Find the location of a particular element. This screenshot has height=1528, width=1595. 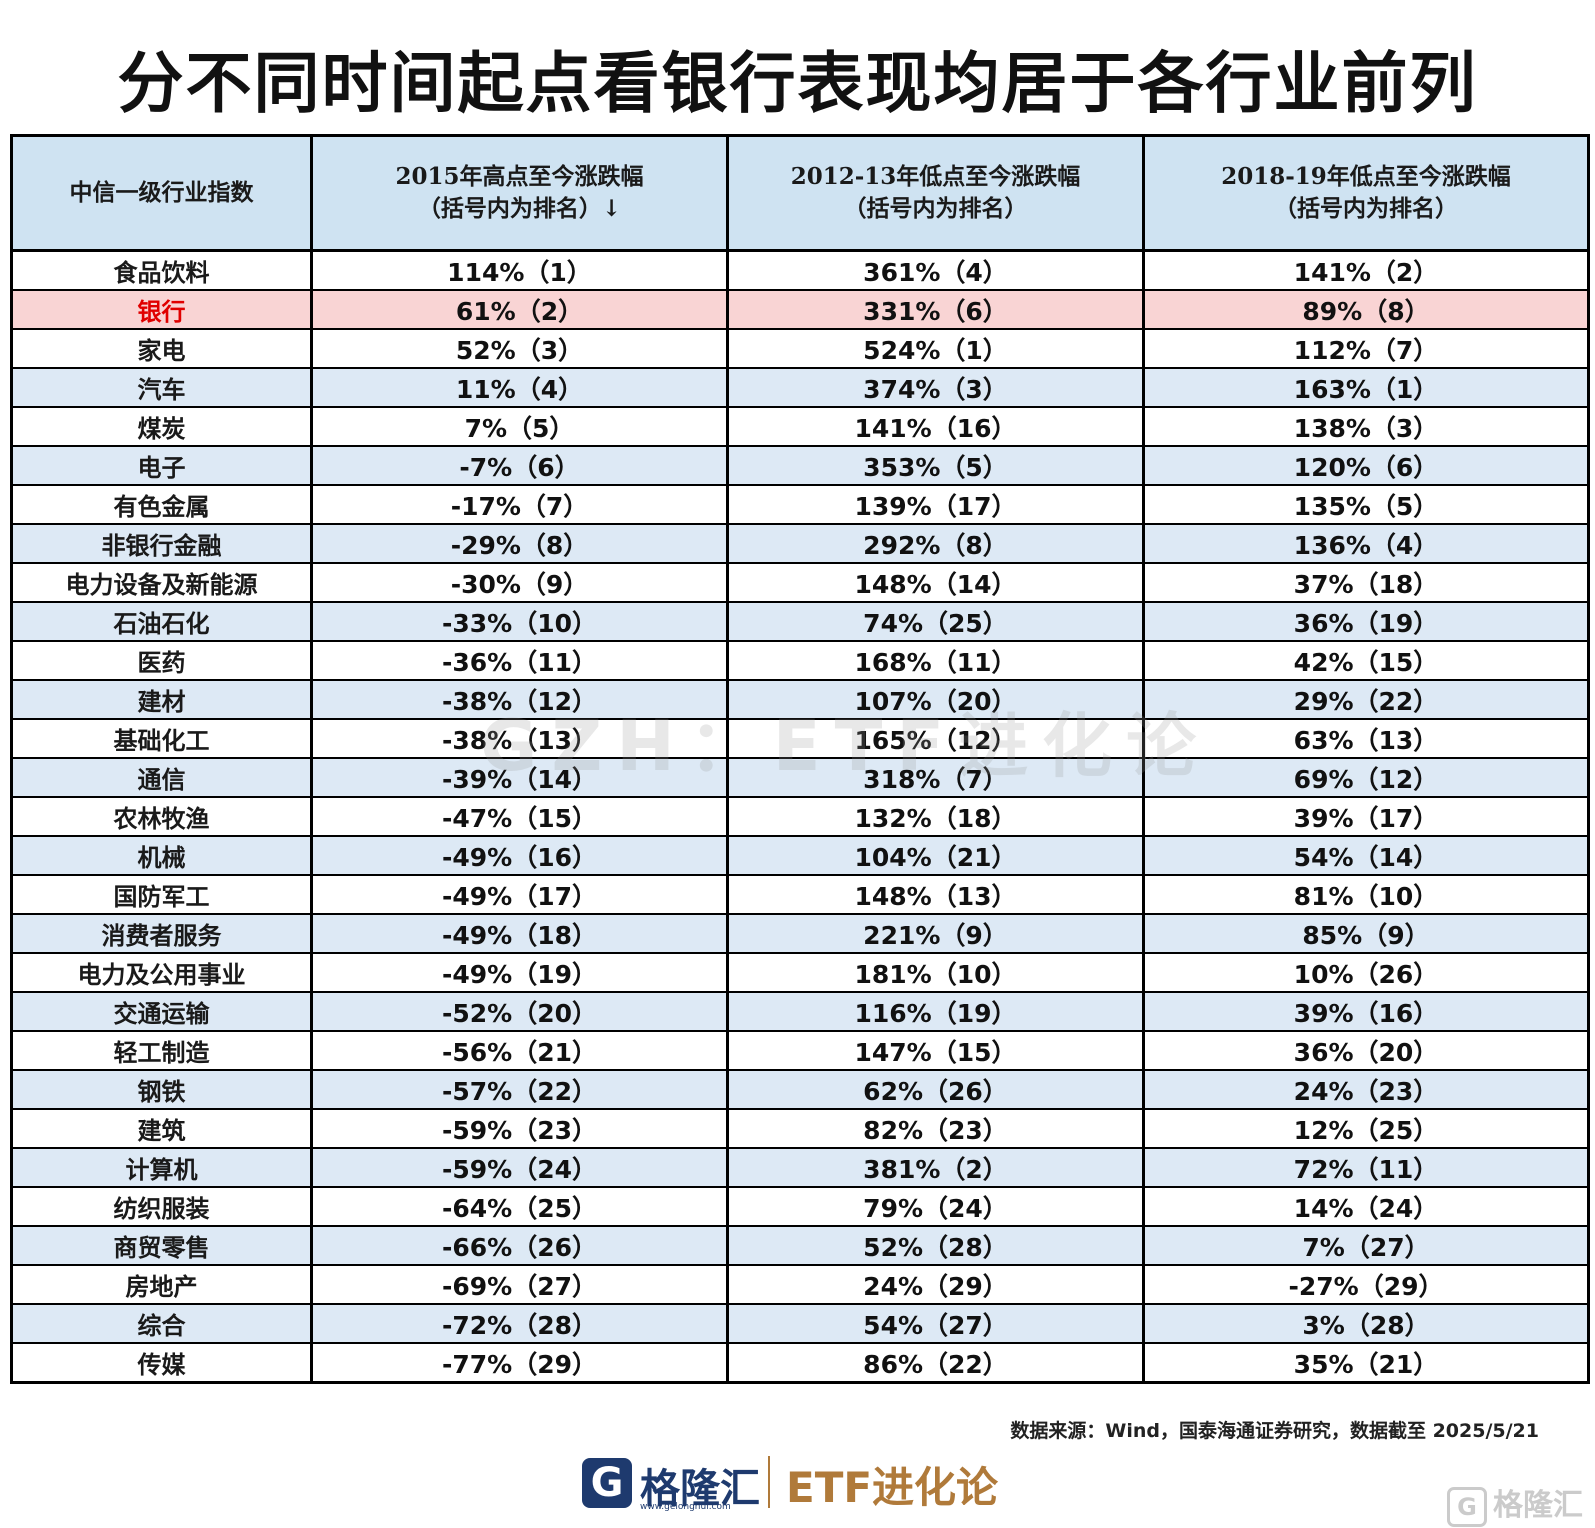

cell-2012-13-low: 331%（6） is located at coordinates (936, 310).